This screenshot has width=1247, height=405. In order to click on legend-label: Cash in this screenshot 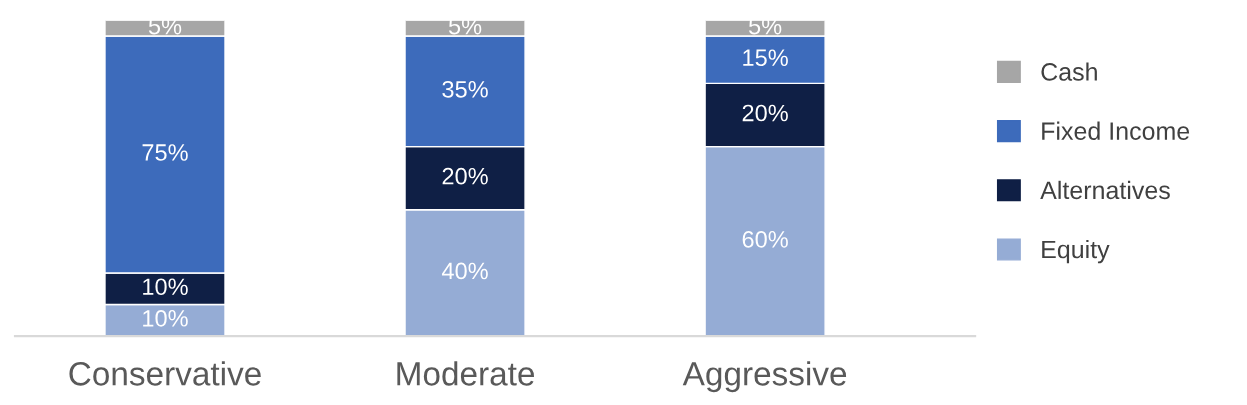, I will do `click(1069, 71)`.